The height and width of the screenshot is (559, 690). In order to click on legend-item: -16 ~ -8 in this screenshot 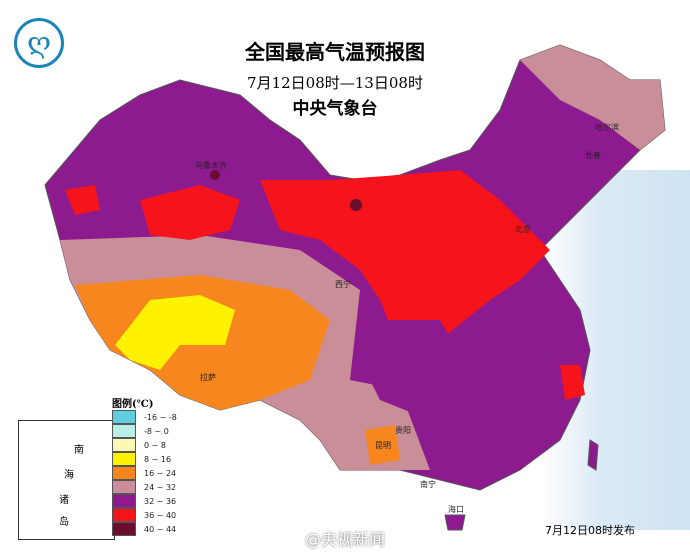, I will do `click(144, 417)`.